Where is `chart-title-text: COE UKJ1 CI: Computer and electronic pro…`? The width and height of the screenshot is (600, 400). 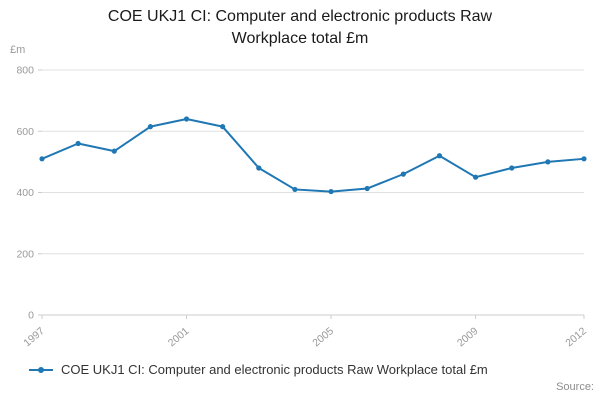
chart-title-text: COE UKJ1 CI: Computer and electronic pro… is located at coordinates (300, 27).